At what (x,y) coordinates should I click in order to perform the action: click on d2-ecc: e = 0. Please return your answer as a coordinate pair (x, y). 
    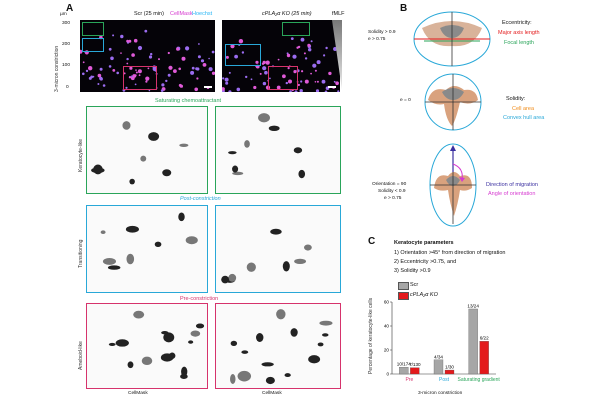
    Looking at the image, I should click on (405, 100).